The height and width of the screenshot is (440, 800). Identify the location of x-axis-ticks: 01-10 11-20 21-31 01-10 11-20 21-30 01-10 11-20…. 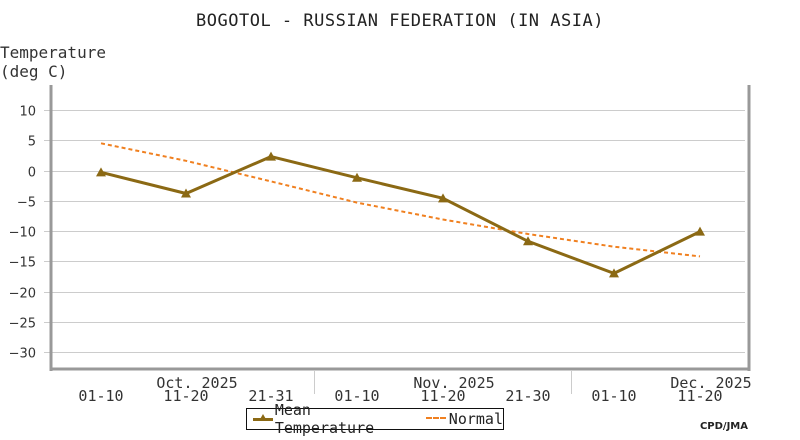
(414, 389).